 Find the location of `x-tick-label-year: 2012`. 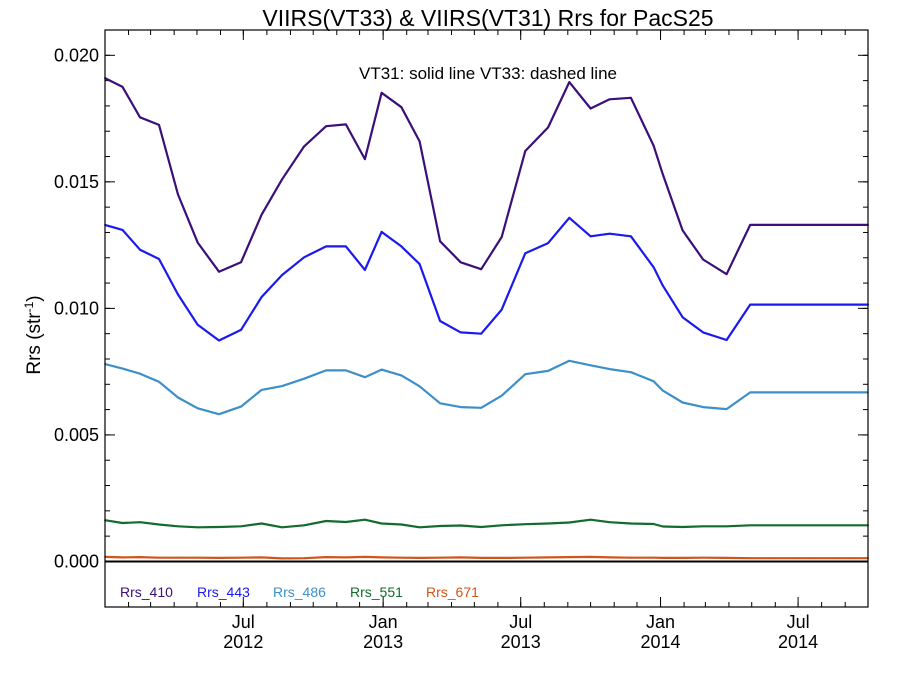

x-tick-label-year: 2012 is located at coordinates (243, 642).